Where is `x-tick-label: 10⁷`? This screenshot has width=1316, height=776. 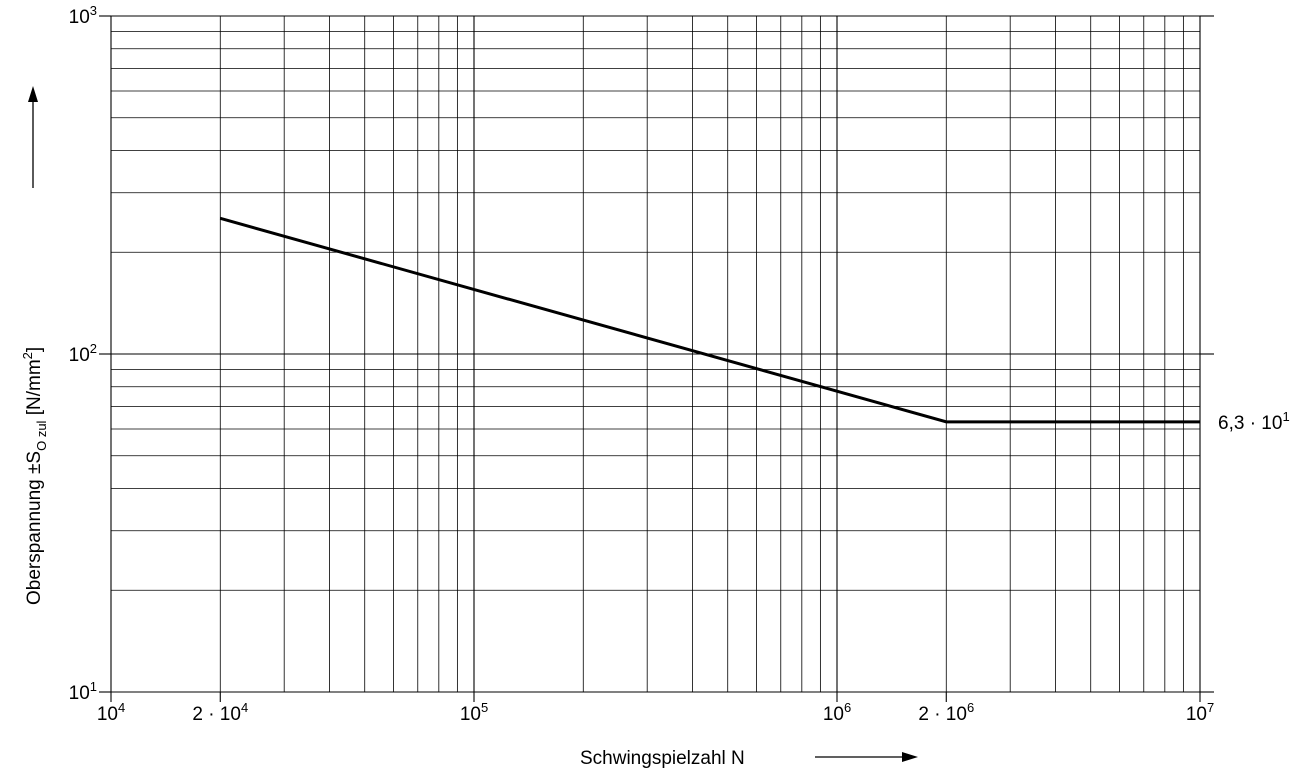 x-tick-label: 10⁷ is located at coordinates (1200, 712).